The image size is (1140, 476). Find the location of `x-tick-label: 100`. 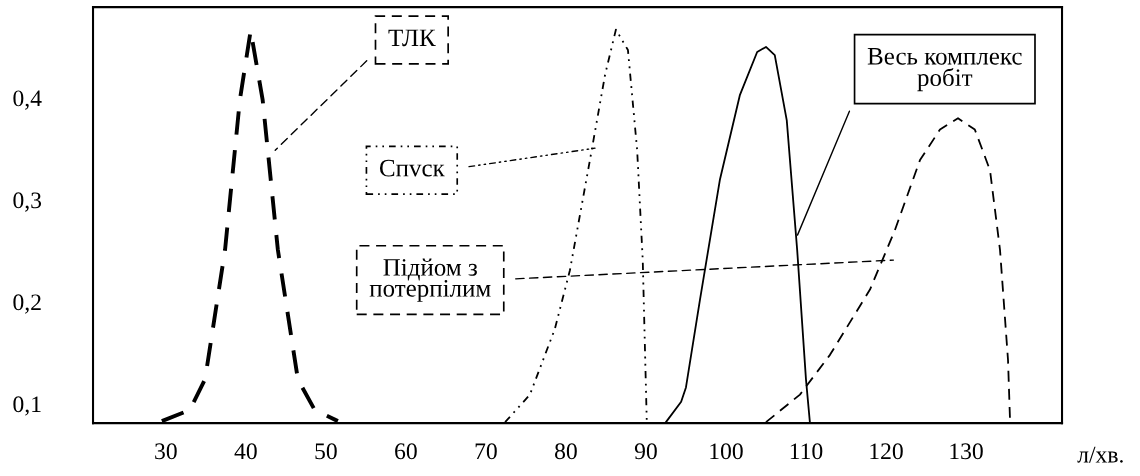

x-tick-label: 100 is located at coordinates (726, 451).